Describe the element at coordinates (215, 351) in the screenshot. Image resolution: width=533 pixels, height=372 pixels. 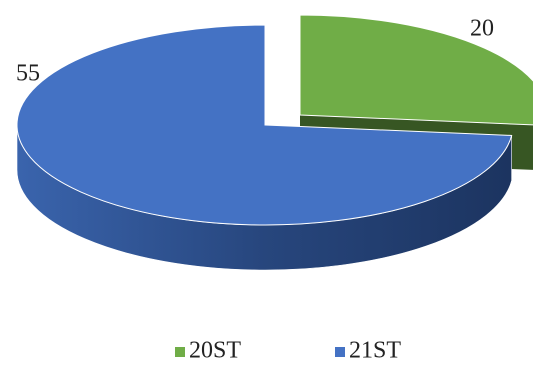
I see `legend-label: 20ST` at that location.